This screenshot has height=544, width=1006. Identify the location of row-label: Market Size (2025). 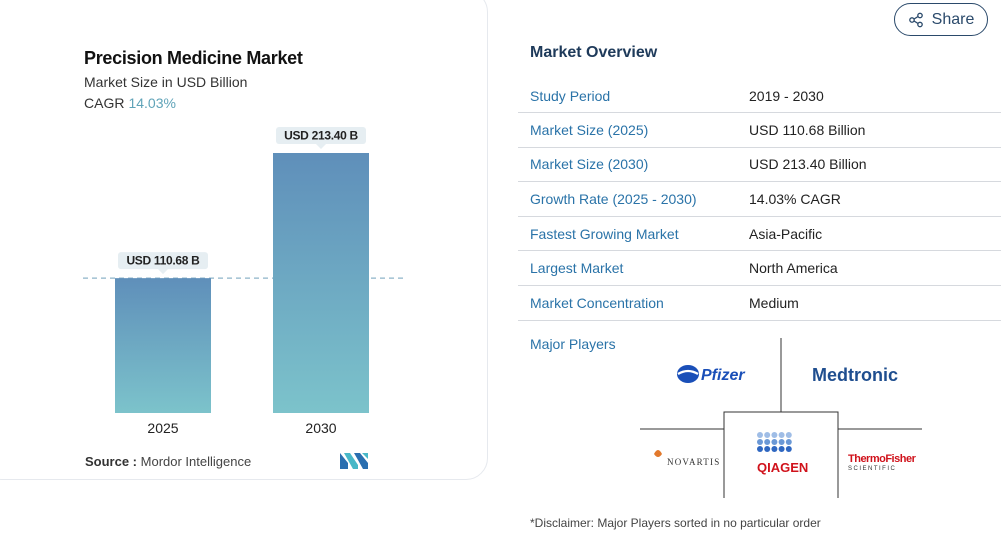
(589, 129).